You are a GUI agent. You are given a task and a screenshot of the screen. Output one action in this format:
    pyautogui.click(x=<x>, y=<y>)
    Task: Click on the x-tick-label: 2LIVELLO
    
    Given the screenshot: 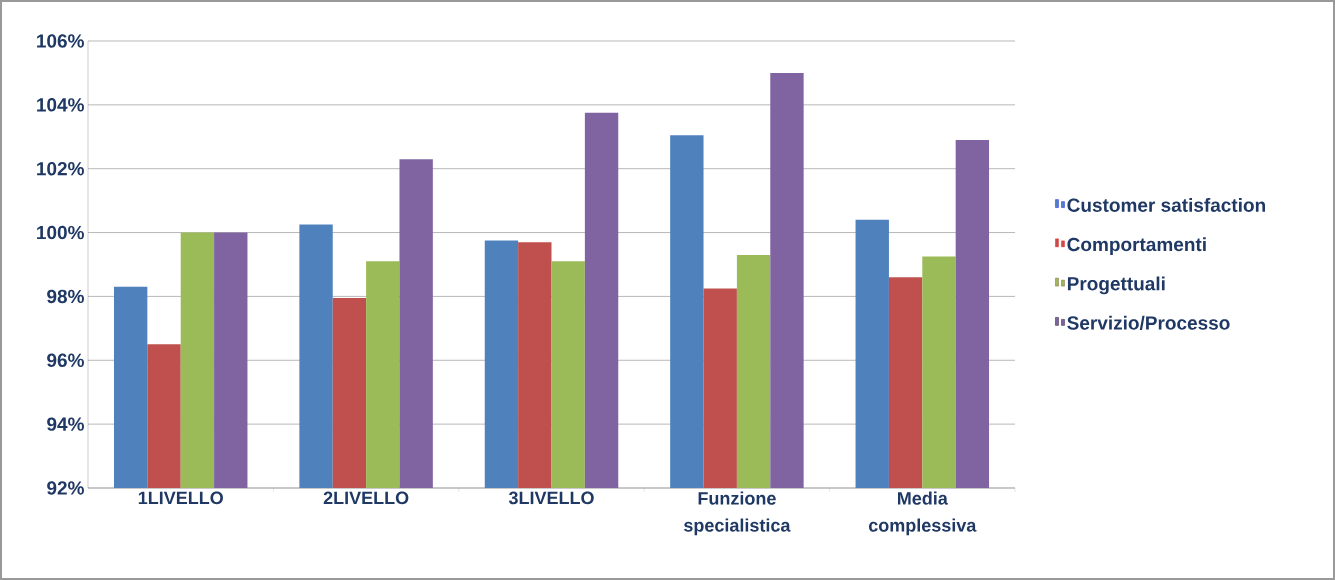 What is the action you would take?
    pyautogui.click(x=366, y=498)
    